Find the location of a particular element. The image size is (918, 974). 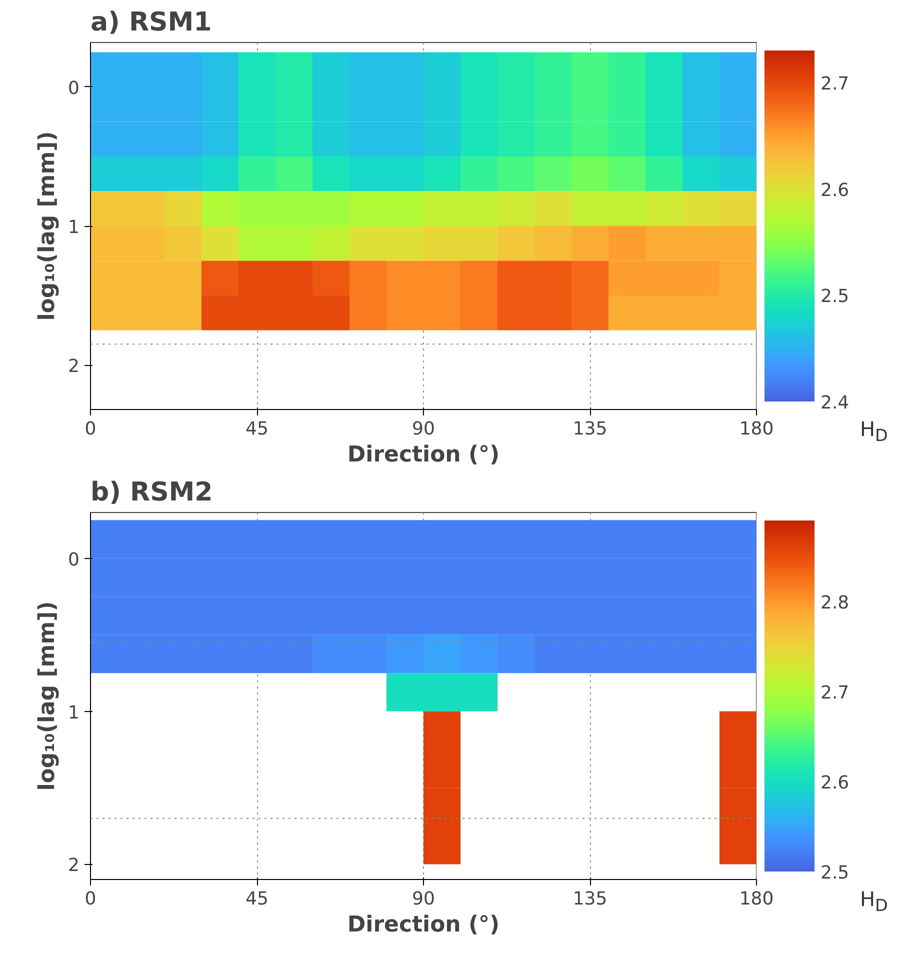

chart-title: b) RSM2 is located at coordinates (151, 493).